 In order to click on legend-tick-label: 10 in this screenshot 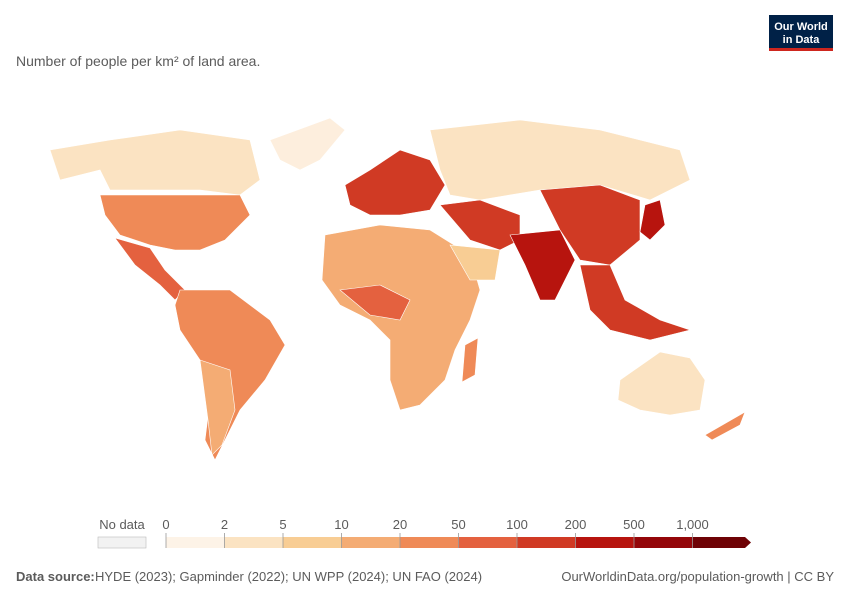, I will do `click(341, 524)`.